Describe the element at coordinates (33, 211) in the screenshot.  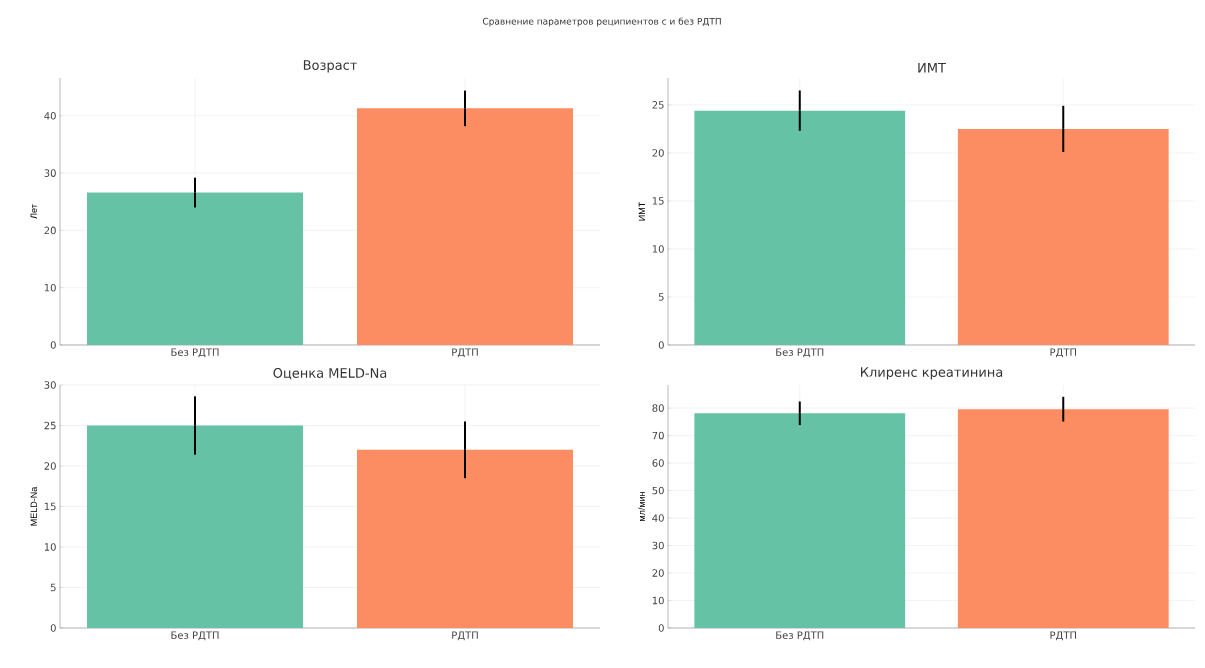
I see `y-axis-title: Лет` at that location.